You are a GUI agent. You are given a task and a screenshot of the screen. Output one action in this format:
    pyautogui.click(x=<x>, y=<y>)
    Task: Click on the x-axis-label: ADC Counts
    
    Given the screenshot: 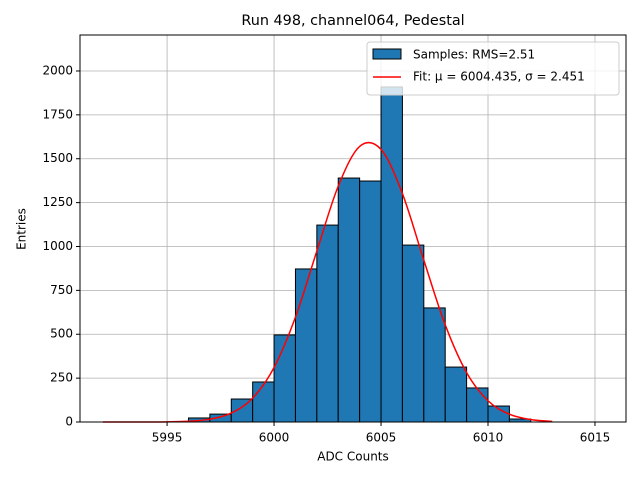 What is the action you would take?
    pyautogui.click(x=353, y=457)
    